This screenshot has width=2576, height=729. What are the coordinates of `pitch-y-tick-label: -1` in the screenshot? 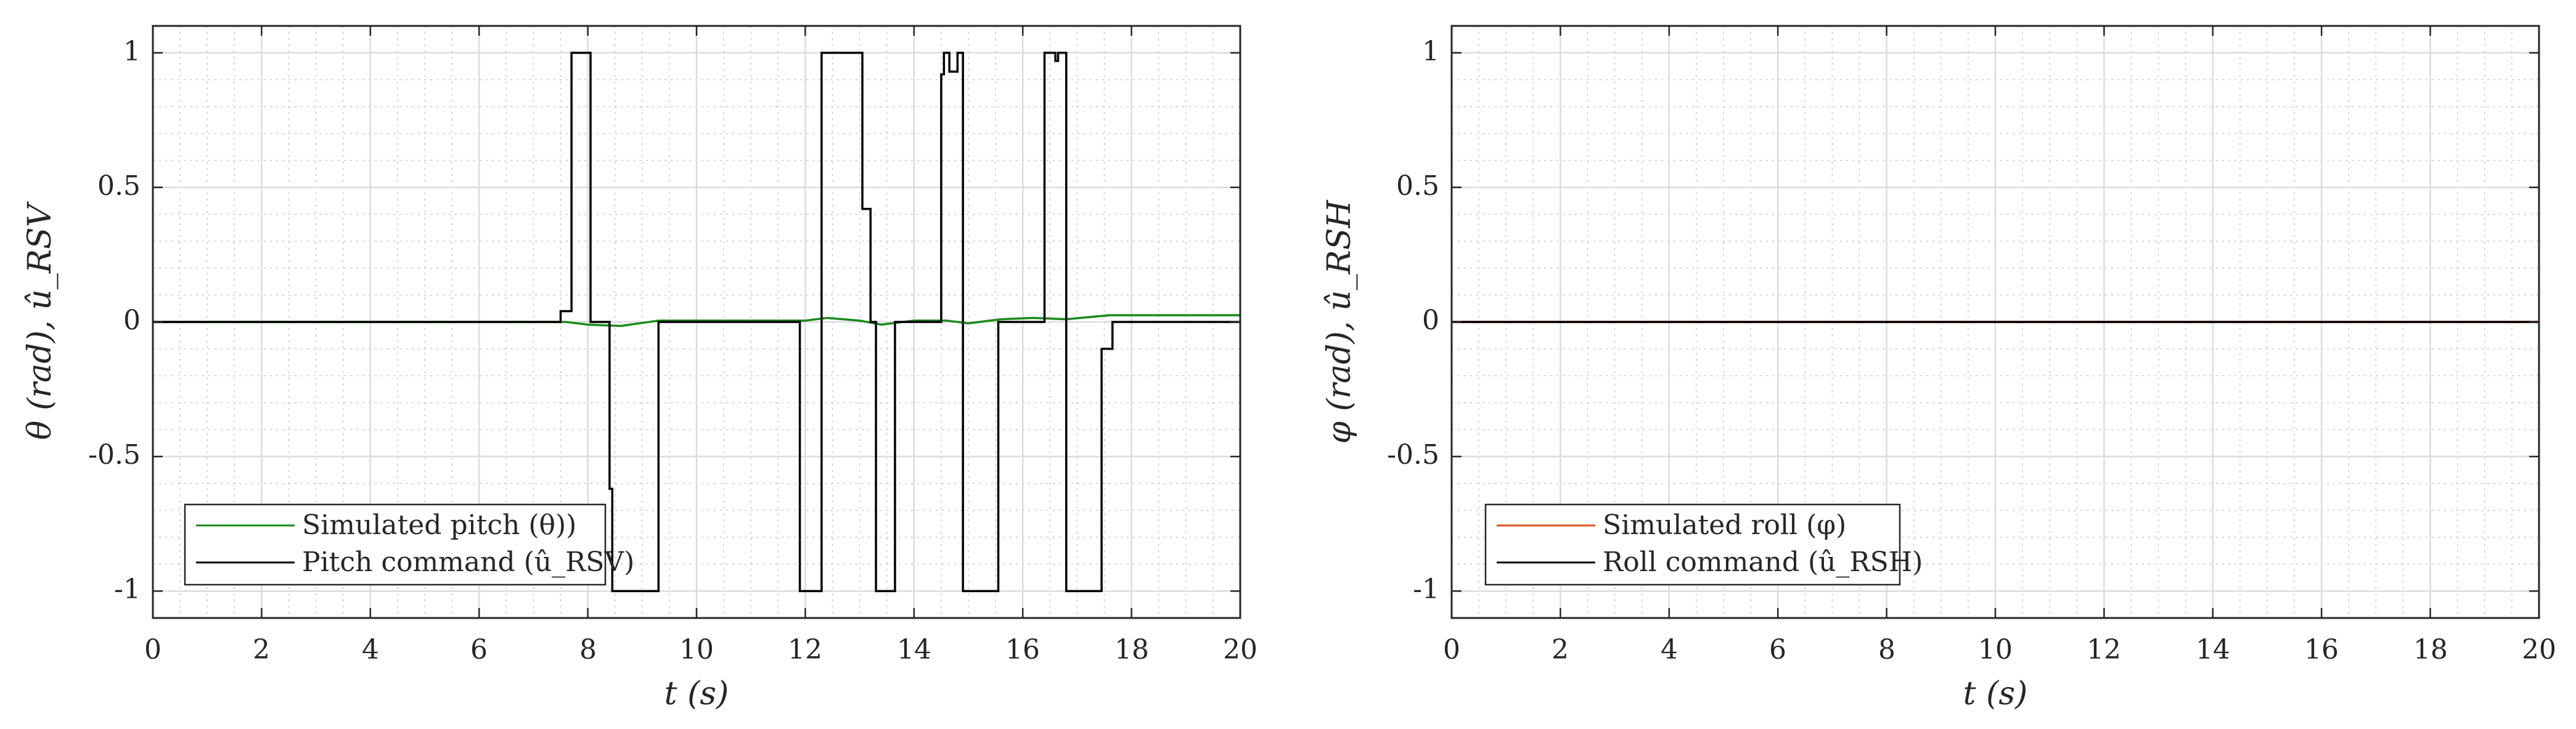 It's located at (127, 589).